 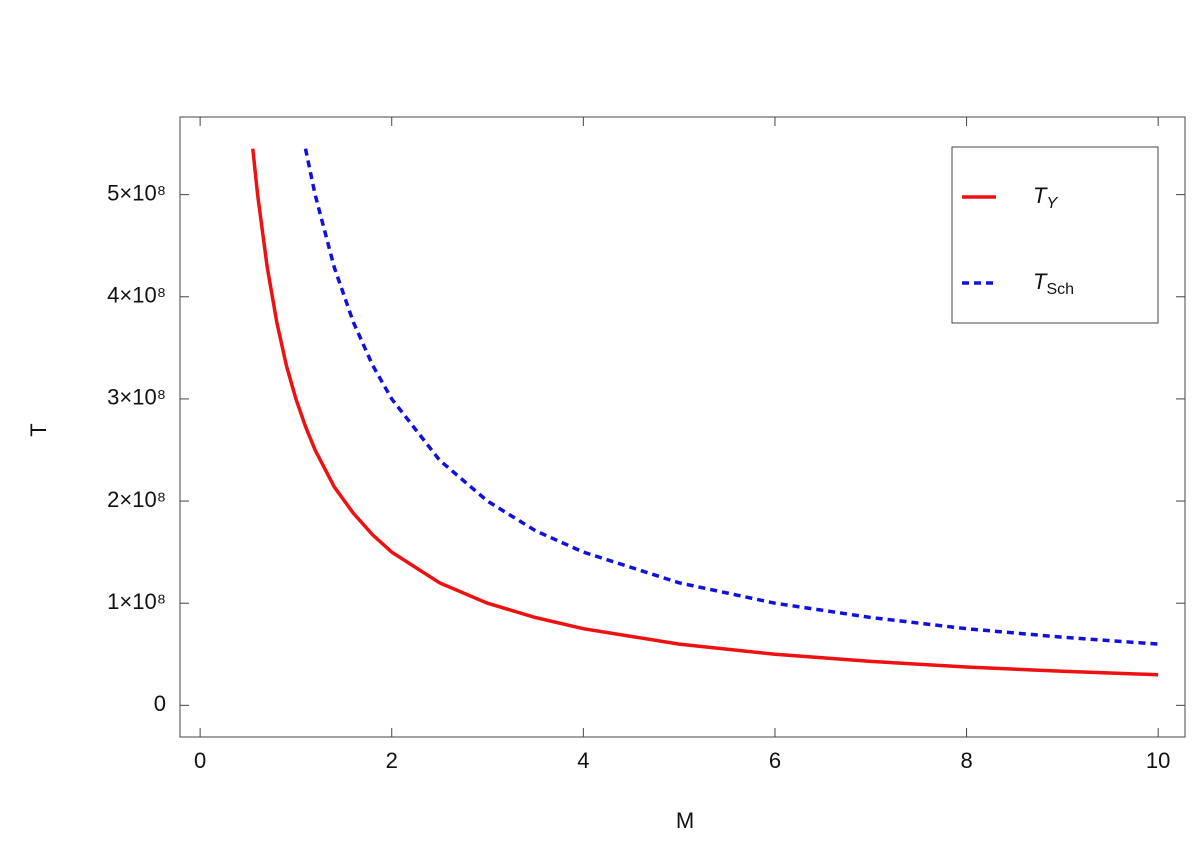 What do you see at coordinates (136, 397) in the screenshot?
I see `y-tick-label: 3×10⁸` at bounding box center [136, 397].